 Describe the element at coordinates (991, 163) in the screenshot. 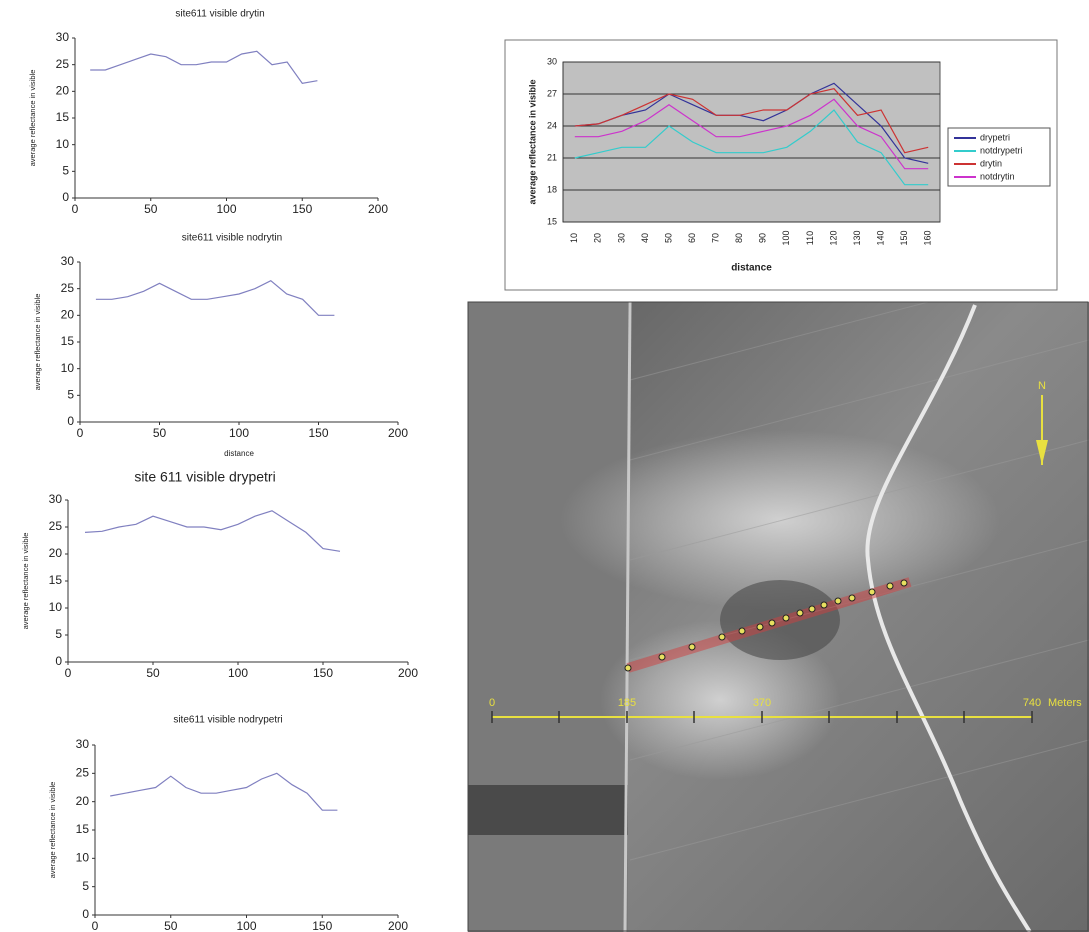

I see `legend-label: drytin` at that location.